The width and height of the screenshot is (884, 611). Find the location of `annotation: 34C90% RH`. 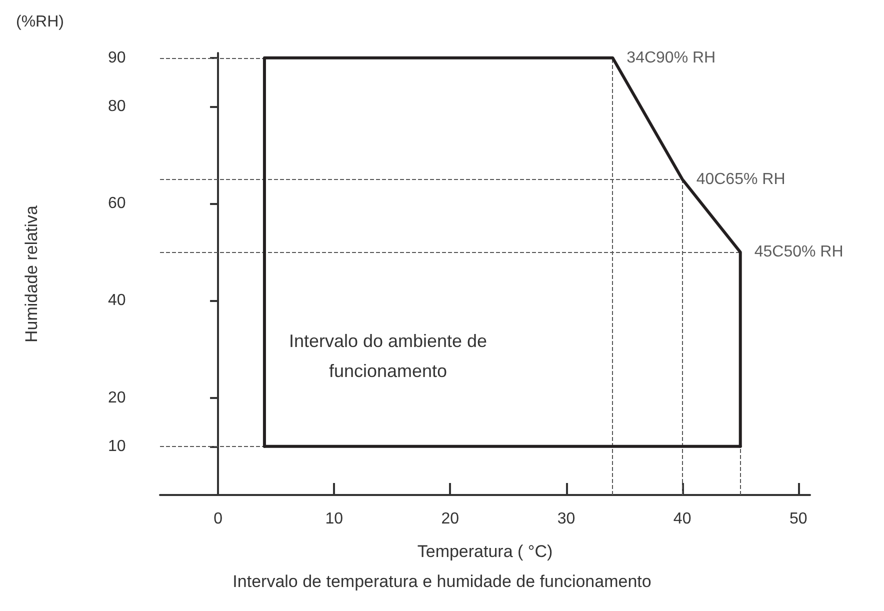

annotation: 34C90% RH is located at coordinates (671, 57).